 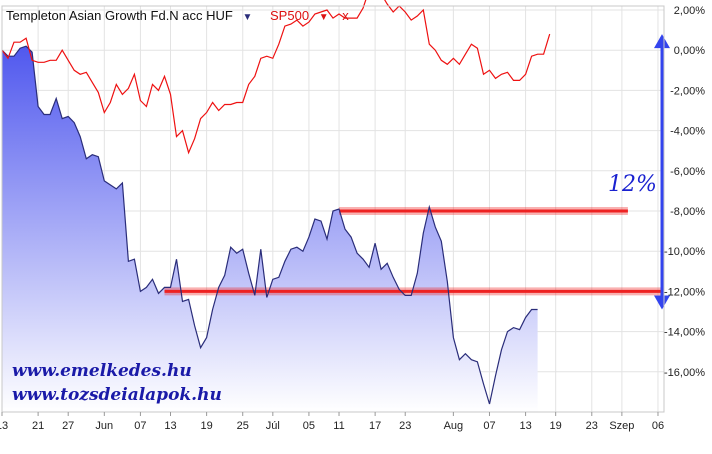 What do you see at coordinates (243, 426) in the screenshot?
I see `x-tick-label: 25` at bounding box center [243, 426].